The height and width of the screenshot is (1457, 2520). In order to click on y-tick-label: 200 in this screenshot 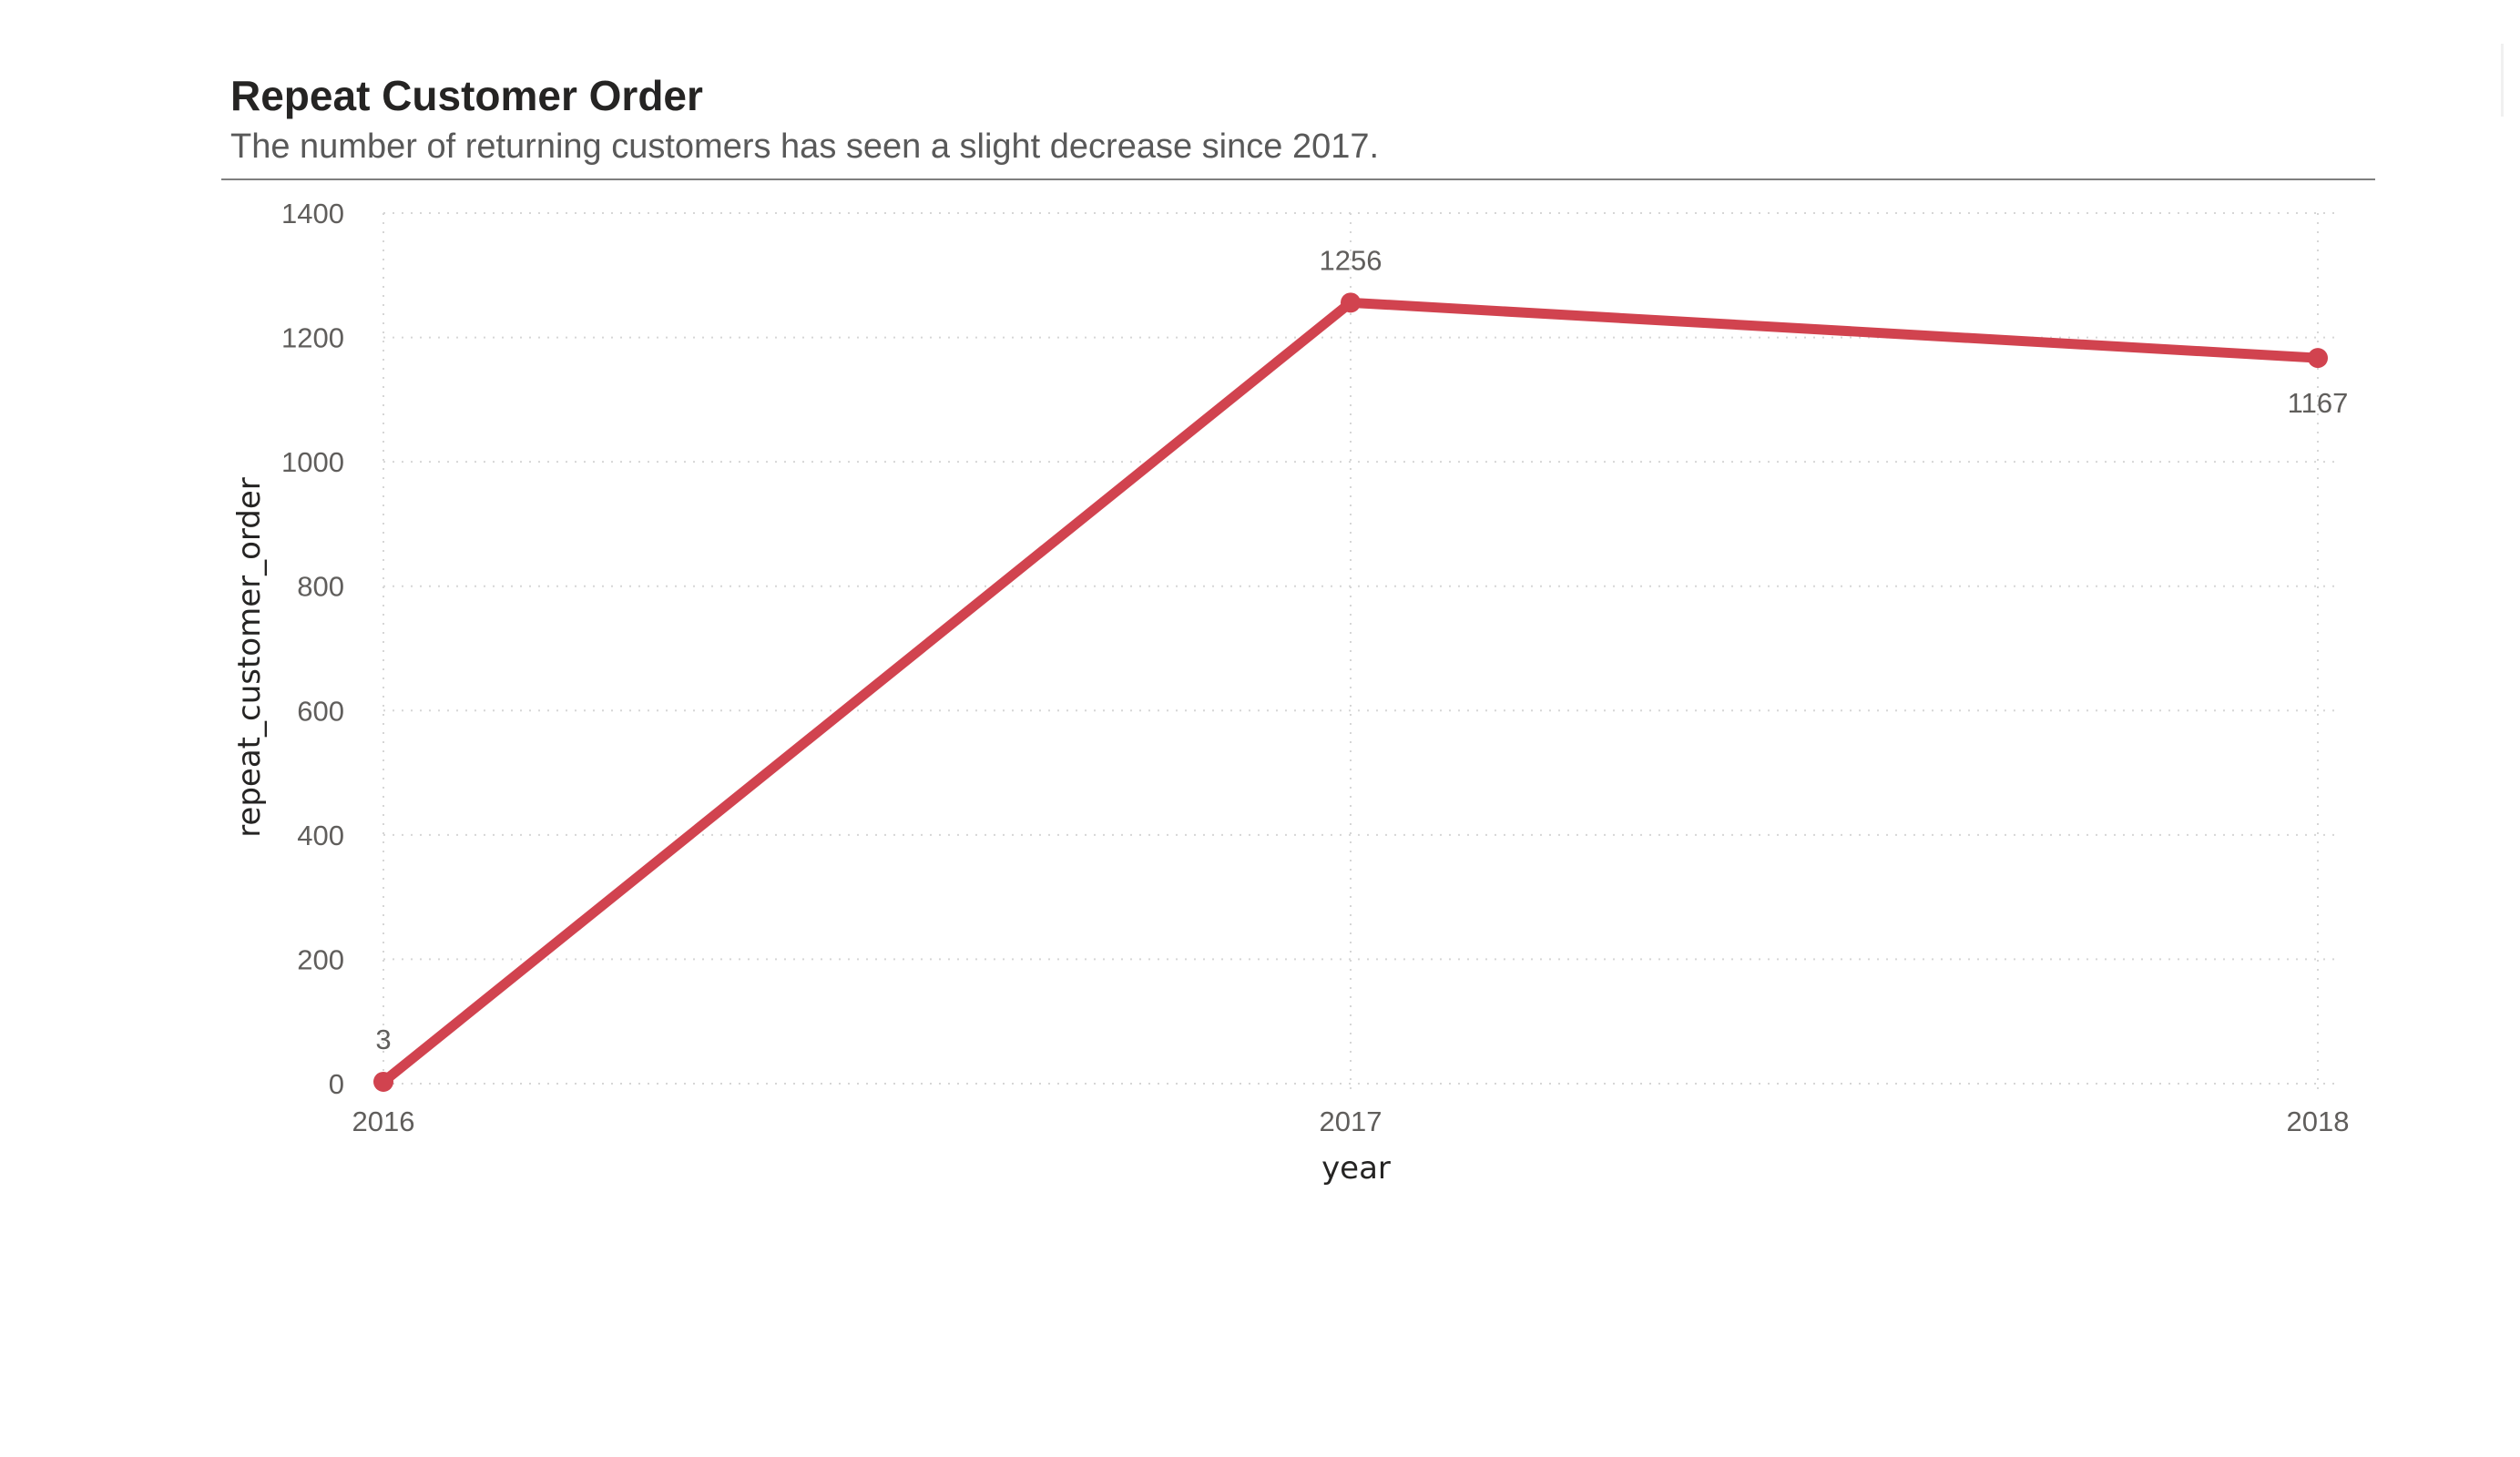, I will do `click(321, 959)`.